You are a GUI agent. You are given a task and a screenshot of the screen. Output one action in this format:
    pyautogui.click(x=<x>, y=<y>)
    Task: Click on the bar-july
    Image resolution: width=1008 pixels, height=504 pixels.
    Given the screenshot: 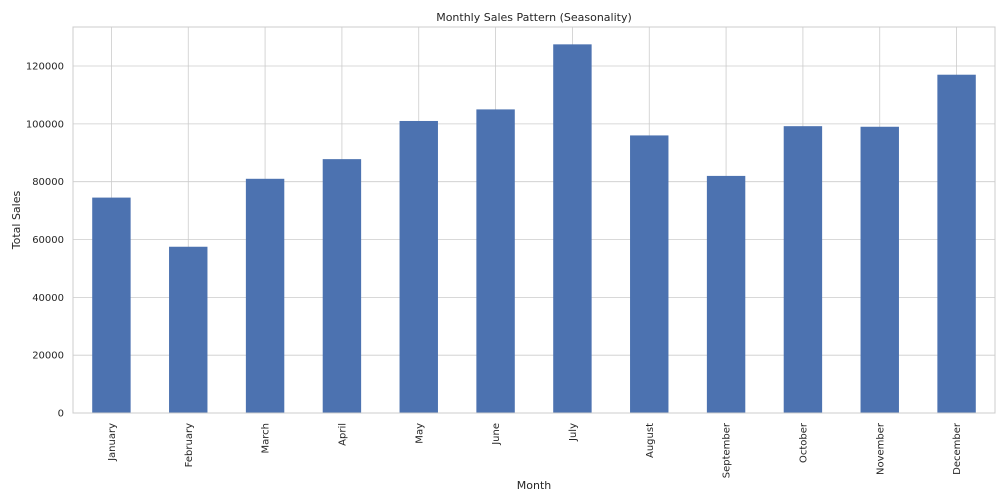 What is the action you would take?
    pyautogui.click(x=572, y=228)
    